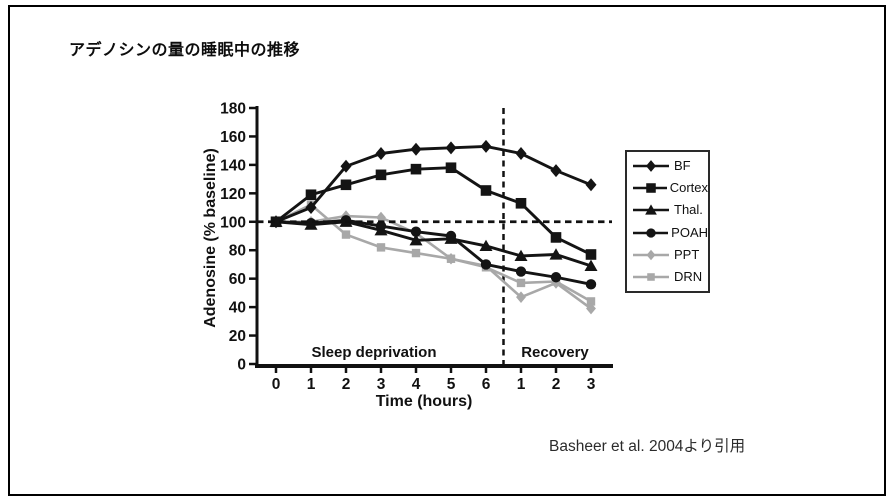 The image size is (890, 502). What do you see at coordinates (374, 352) in the screenshot?
I see `phase-label-sleep-deprivation: Sleep deprivation` at bounding box center [374, 352].